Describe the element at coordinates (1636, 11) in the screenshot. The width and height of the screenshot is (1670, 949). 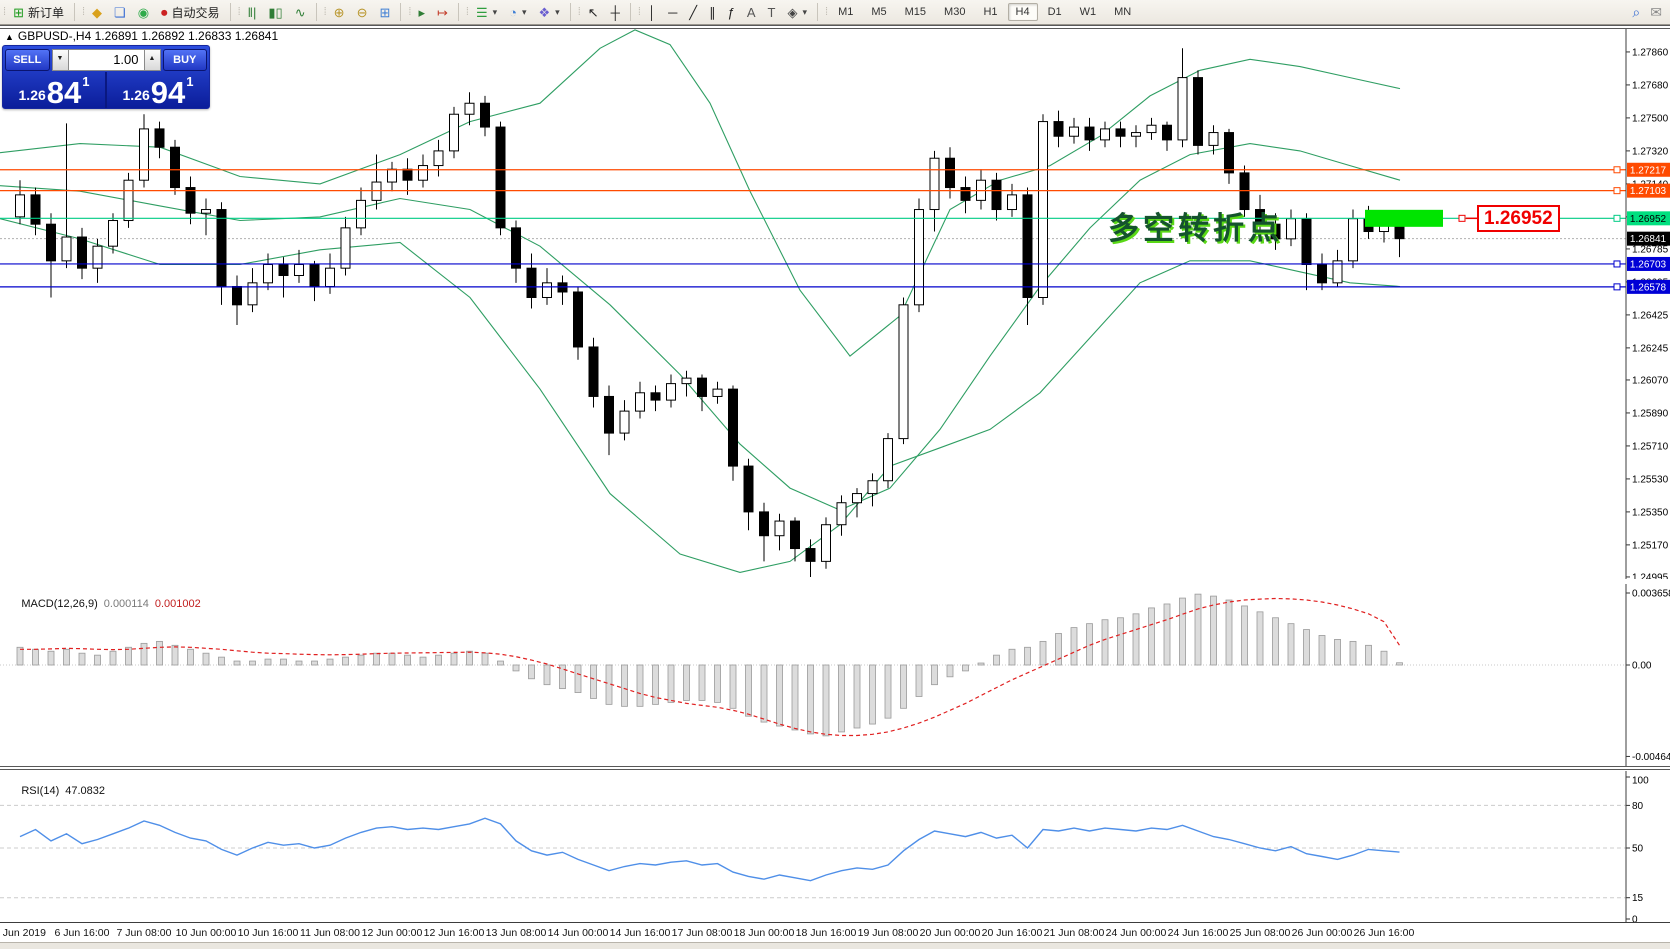
I see `search-button: ⌕` at that location.